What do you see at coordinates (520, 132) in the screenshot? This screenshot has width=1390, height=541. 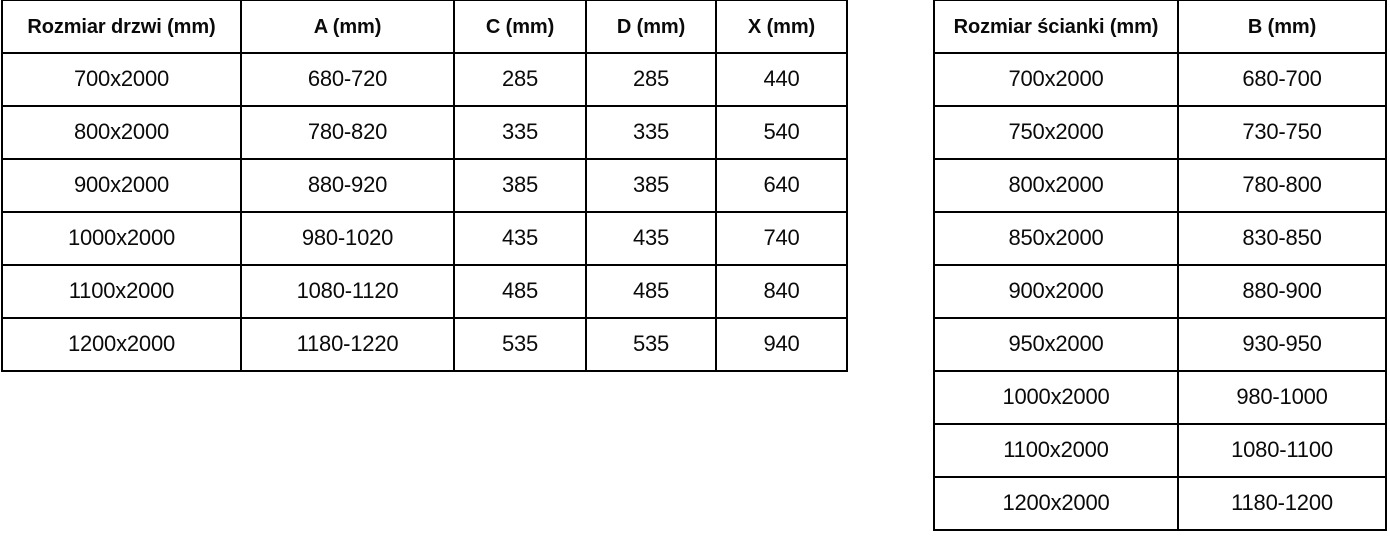 I see `cell-c: 335` at bounding box center [520, 132].